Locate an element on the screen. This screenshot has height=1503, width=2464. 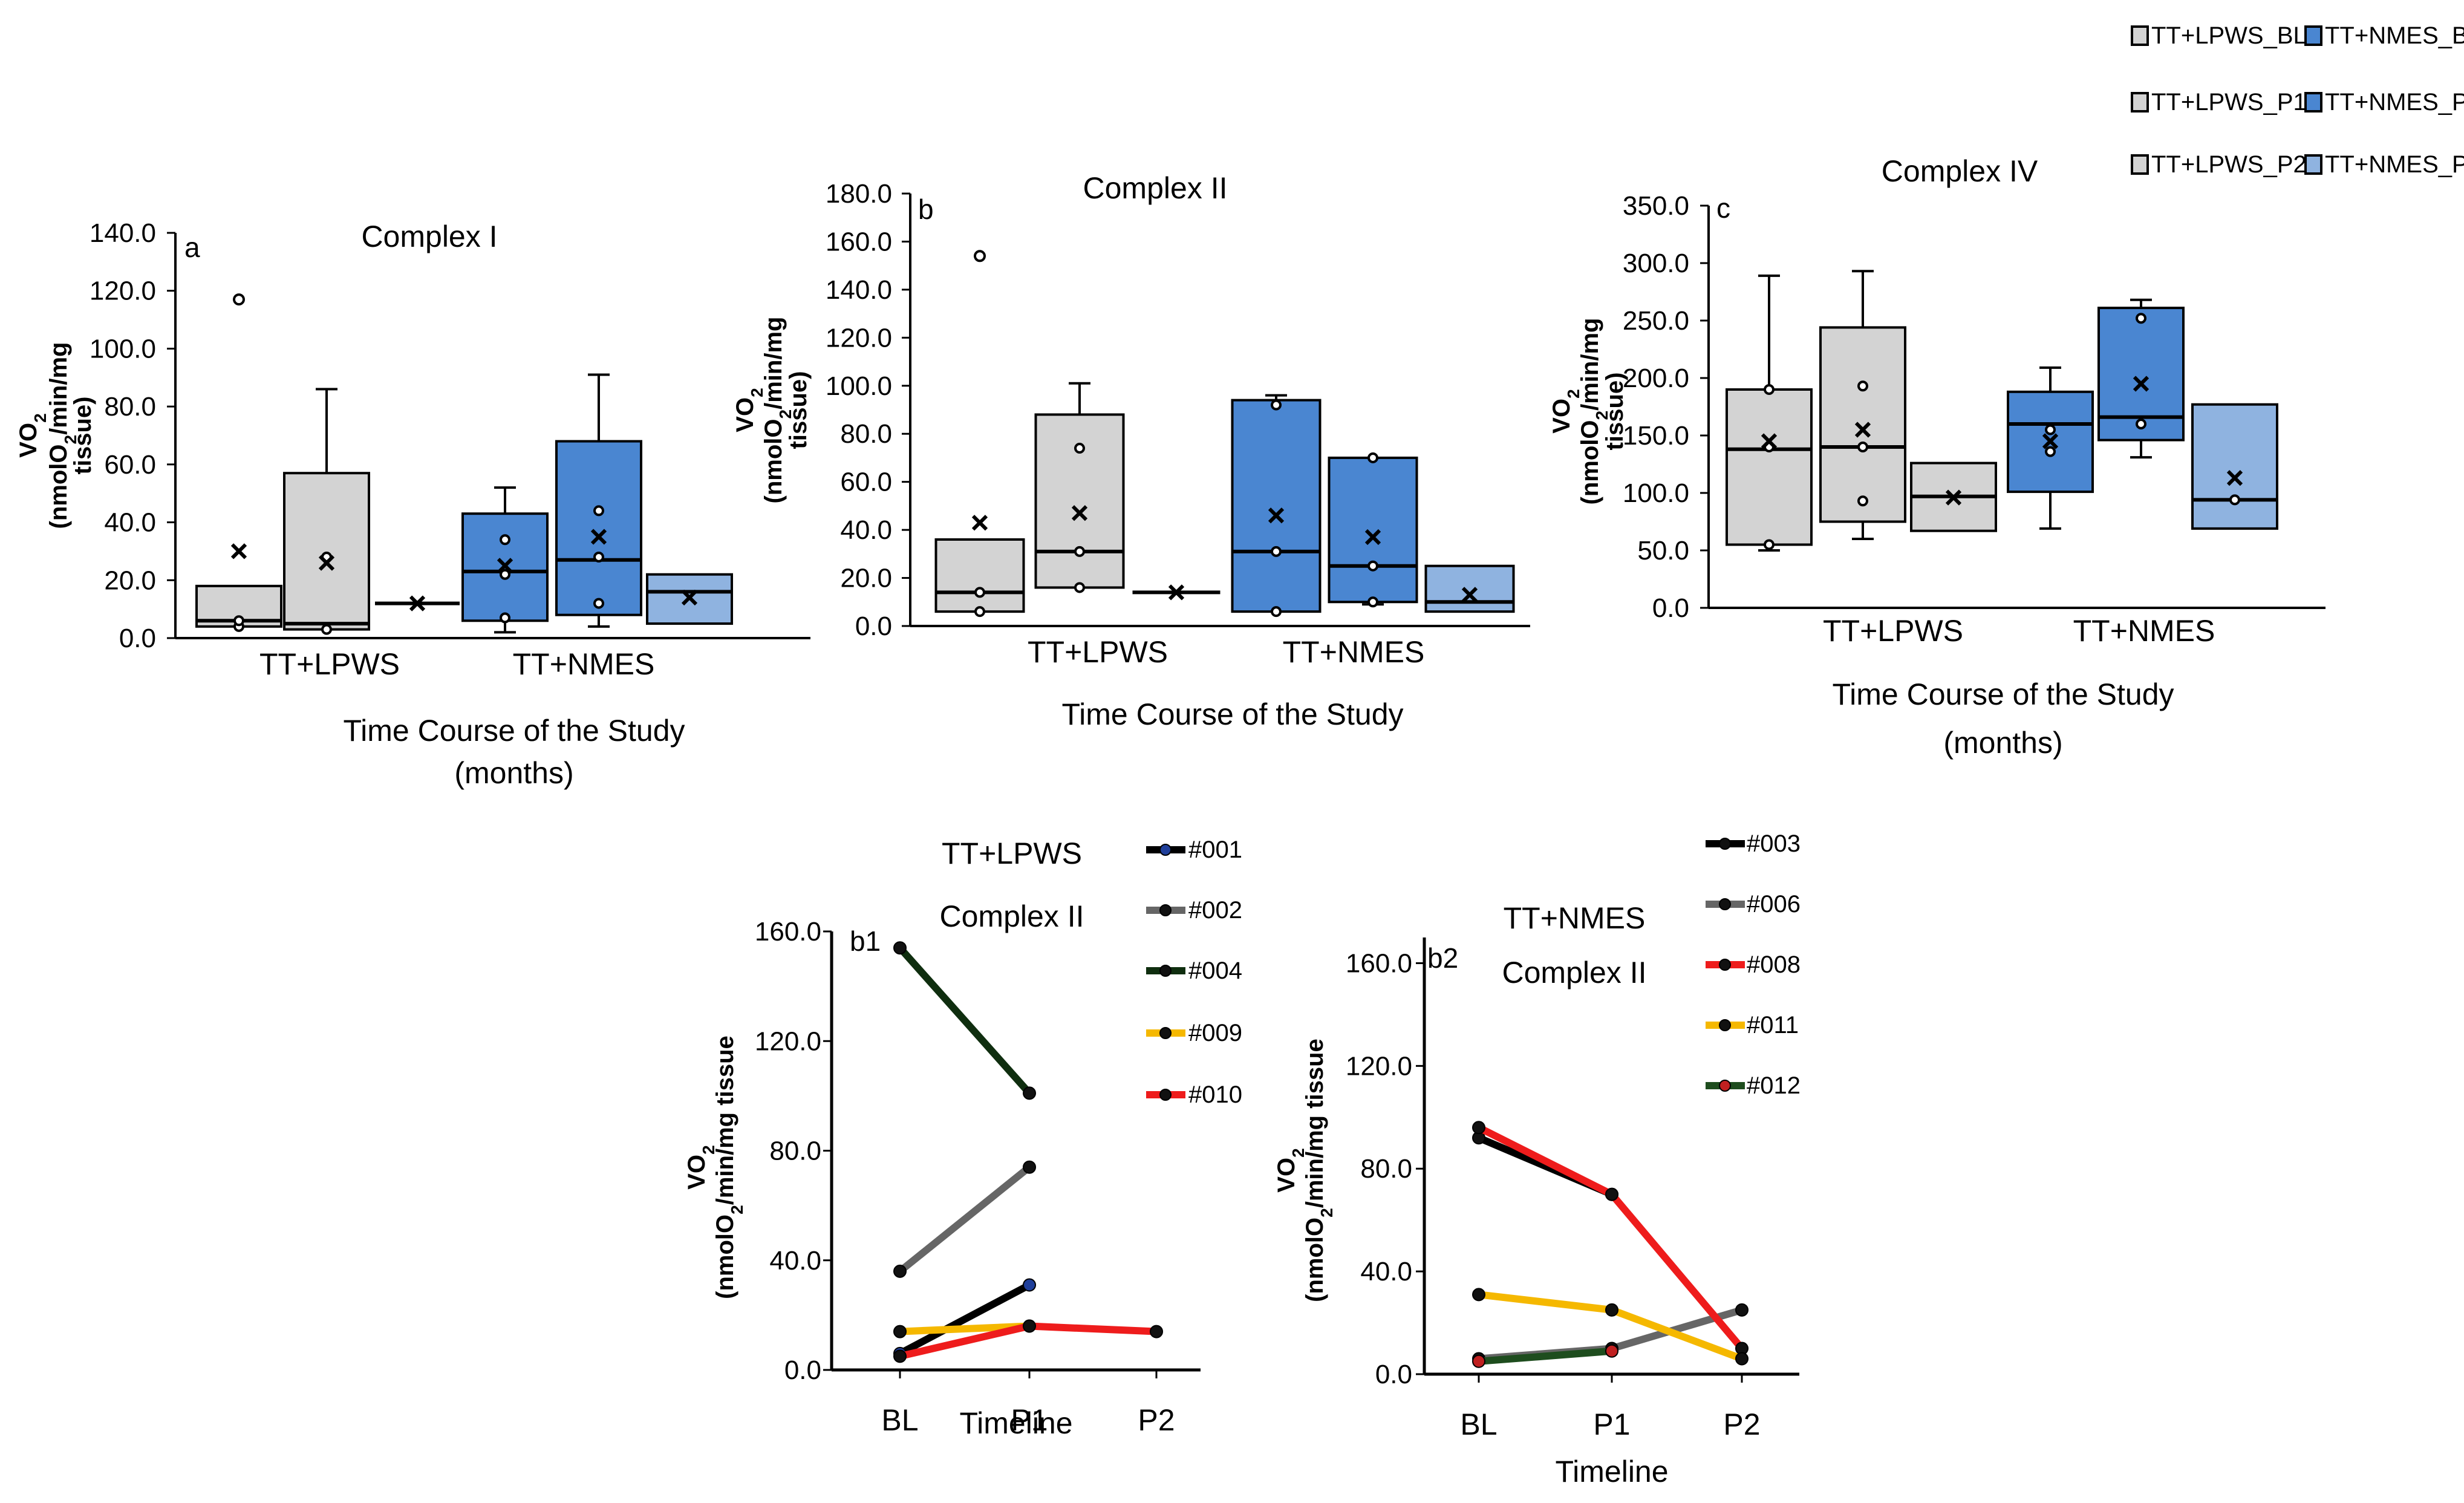
y-tick-label: 300.0 is located at coordinates (1656, 263).